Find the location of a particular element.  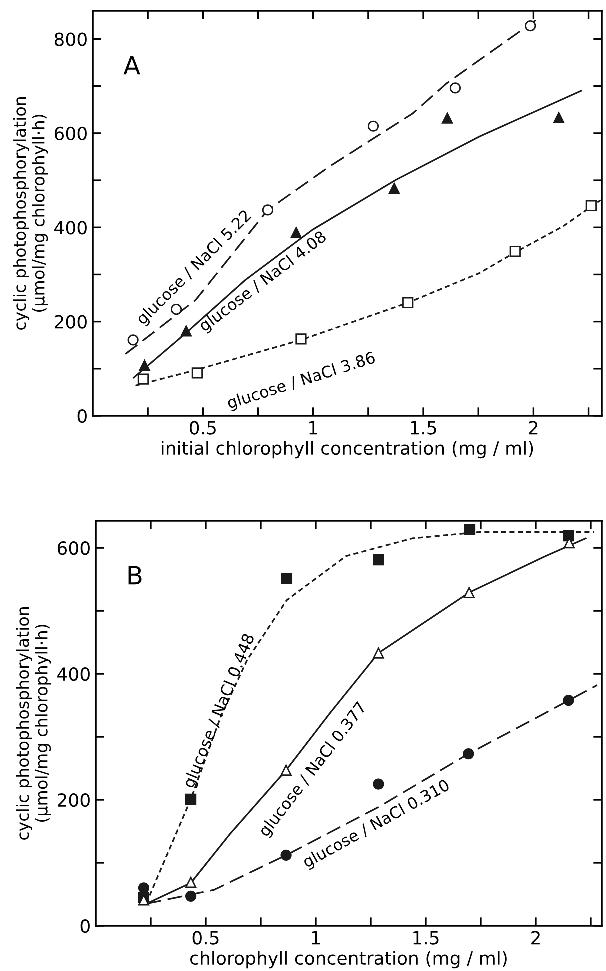

annotation: B is located at coordinates (135, 575).